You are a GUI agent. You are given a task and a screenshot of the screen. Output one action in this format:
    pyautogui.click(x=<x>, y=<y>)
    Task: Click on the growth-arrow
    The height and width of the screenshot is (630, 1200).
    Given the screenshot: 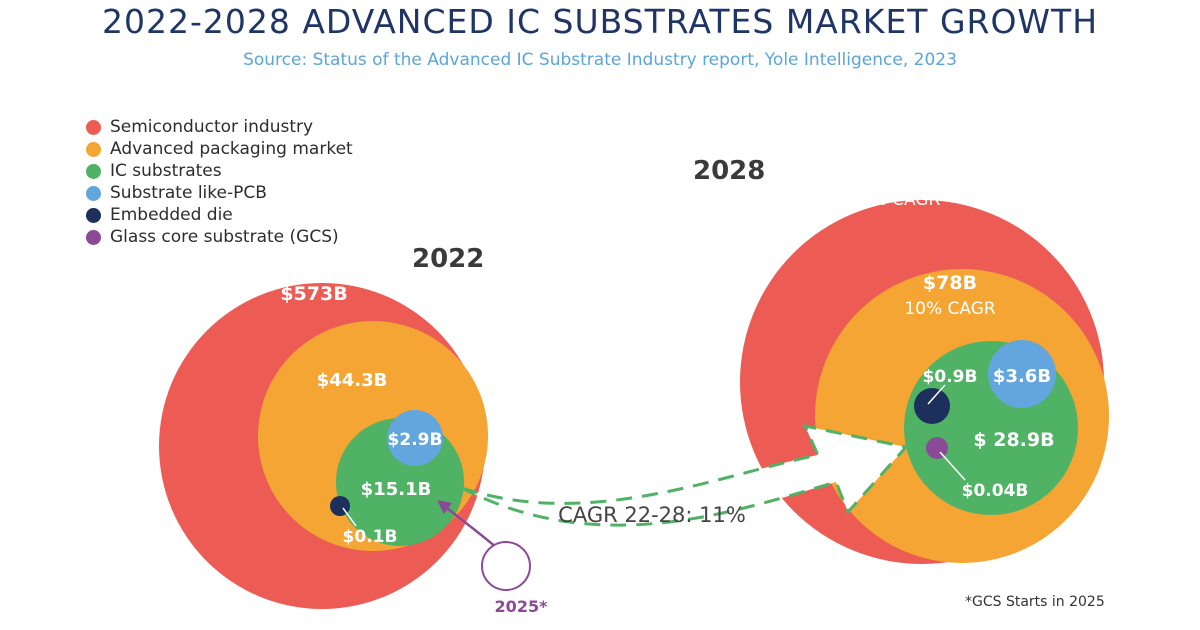 What is the action you would take?
    pyautogui.click(x=685, y=475)
    